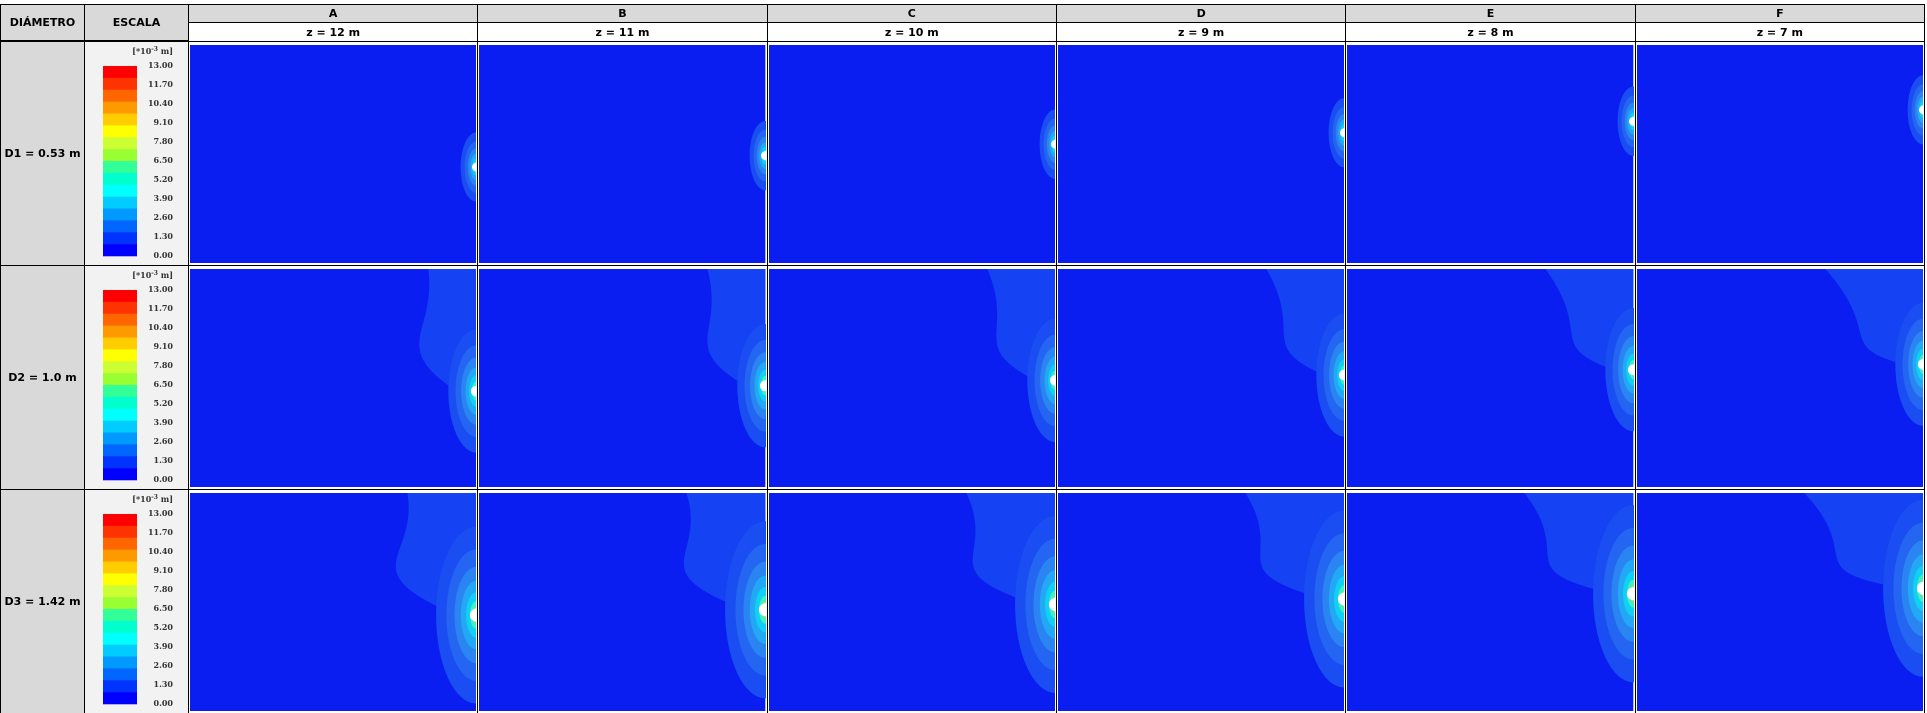 This screenshot has height=713, width=1927. I want to click on legend-label: 11.70, so click(160, 532).